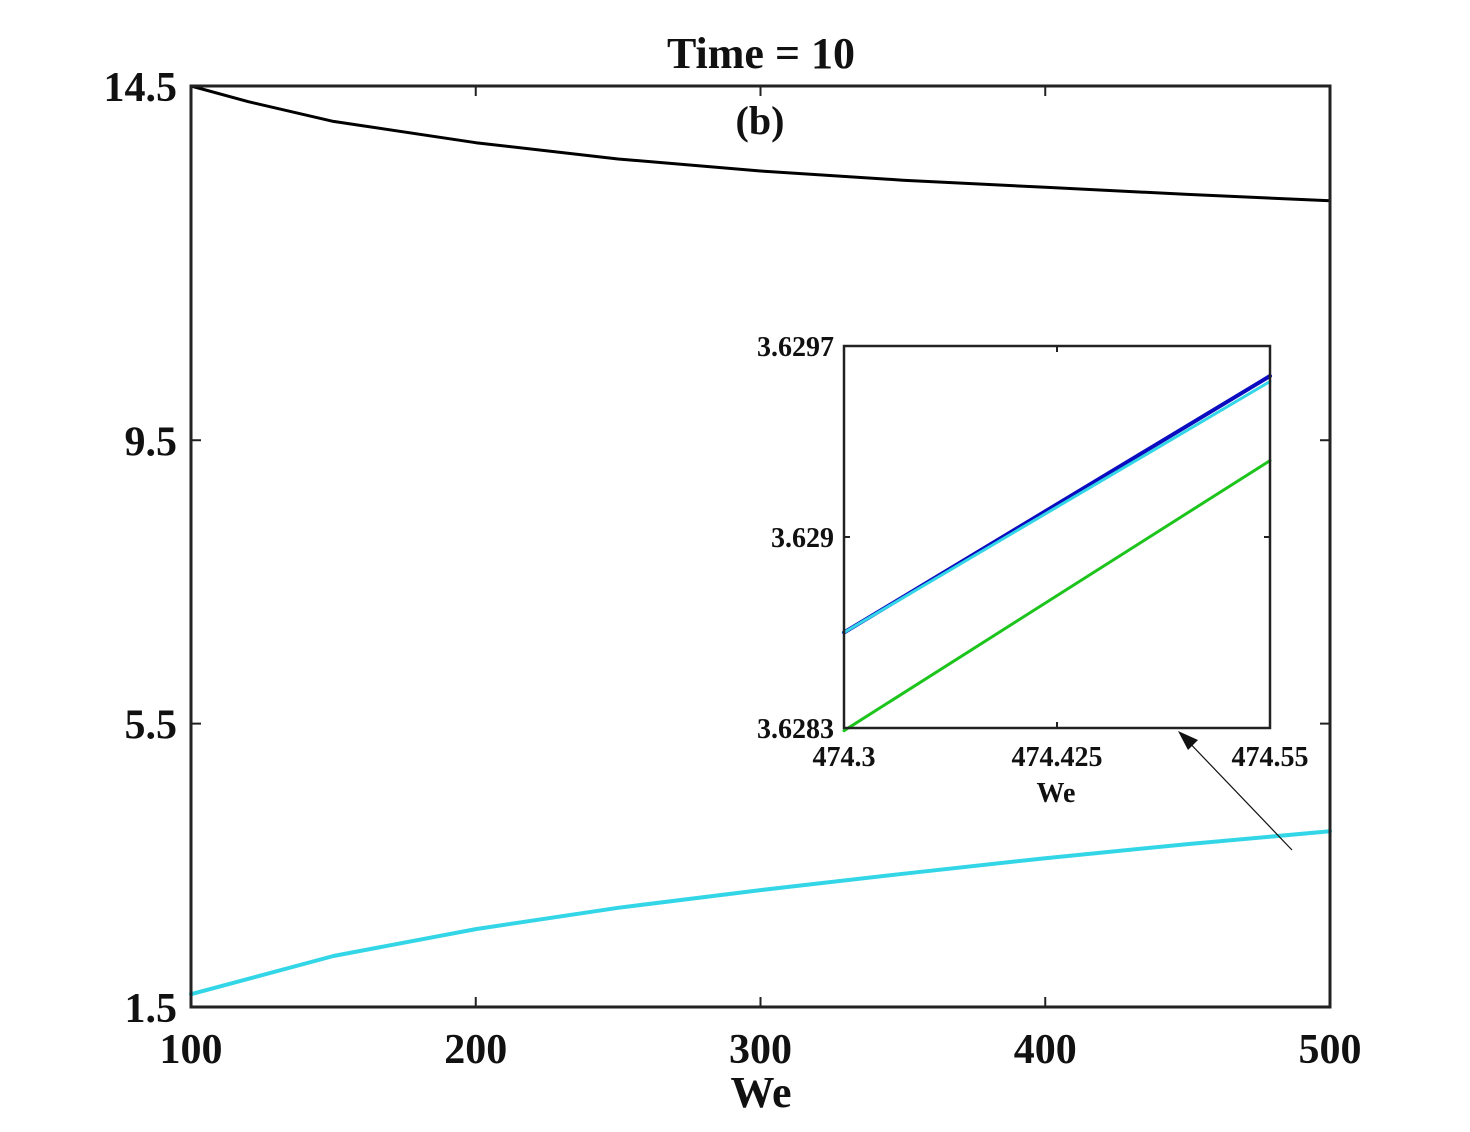  Describe the element at coordinates (795, 729) in the screenshot. I see `inset-y-tick-label-1: 3.6283` at that location.